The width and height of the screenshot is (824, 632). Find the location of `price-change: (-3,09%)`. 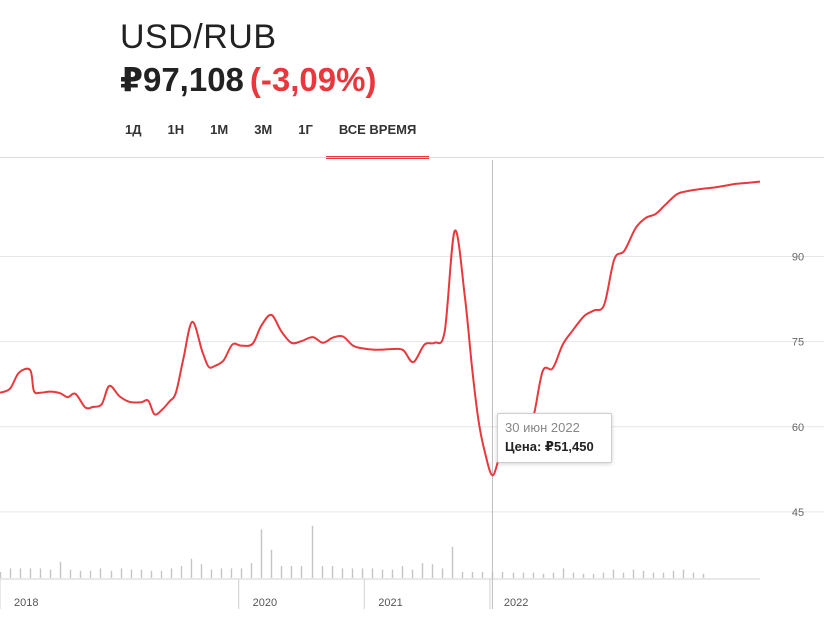

price-change: (-3,09%) is located at coordinates (313, 79).